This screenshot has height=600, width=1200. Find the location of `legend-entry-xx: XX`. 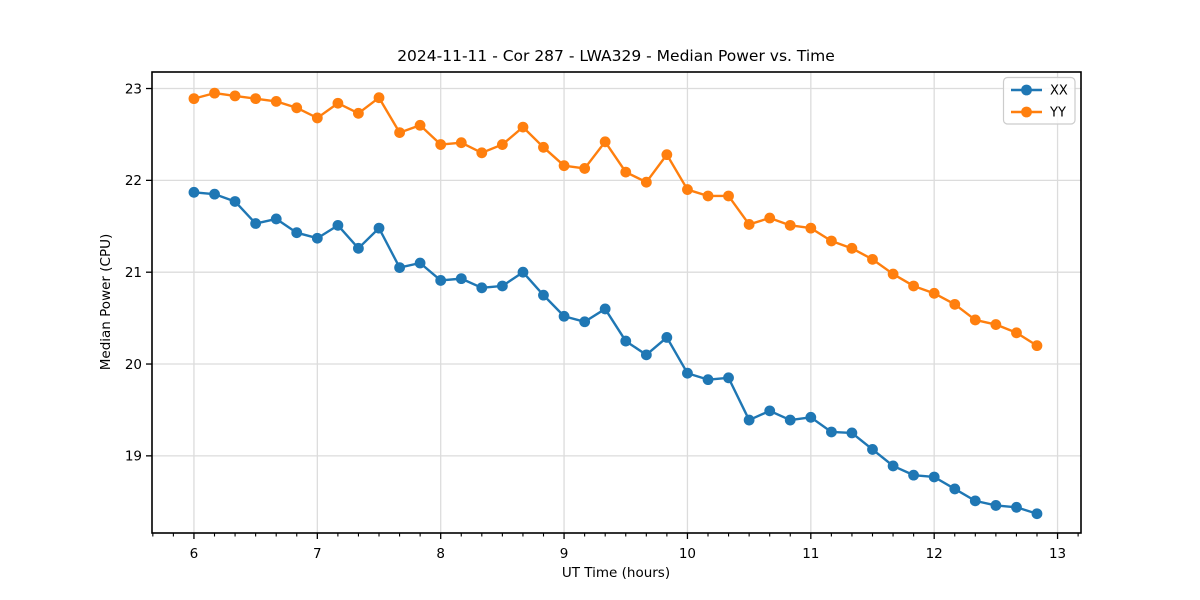

legend-entry-xx: XX is located at coordinates (1039, 91).